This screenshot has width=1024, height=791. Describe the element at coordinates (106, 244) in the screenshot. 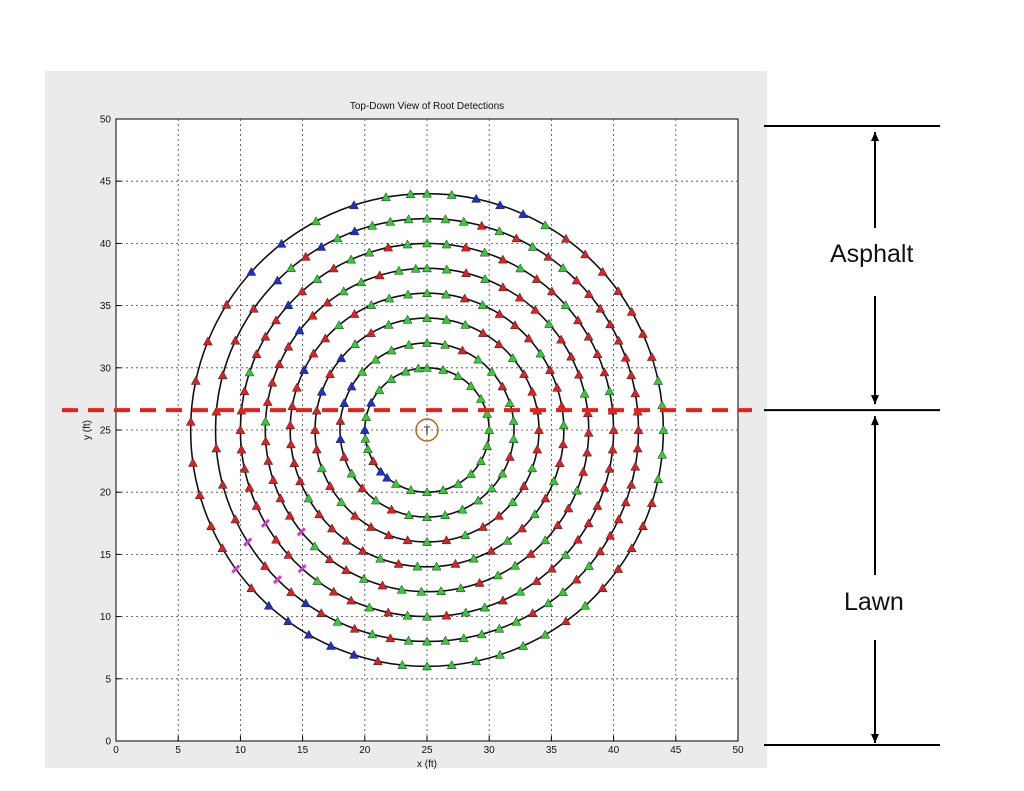

I see `y-tick-label: 40` at that location.